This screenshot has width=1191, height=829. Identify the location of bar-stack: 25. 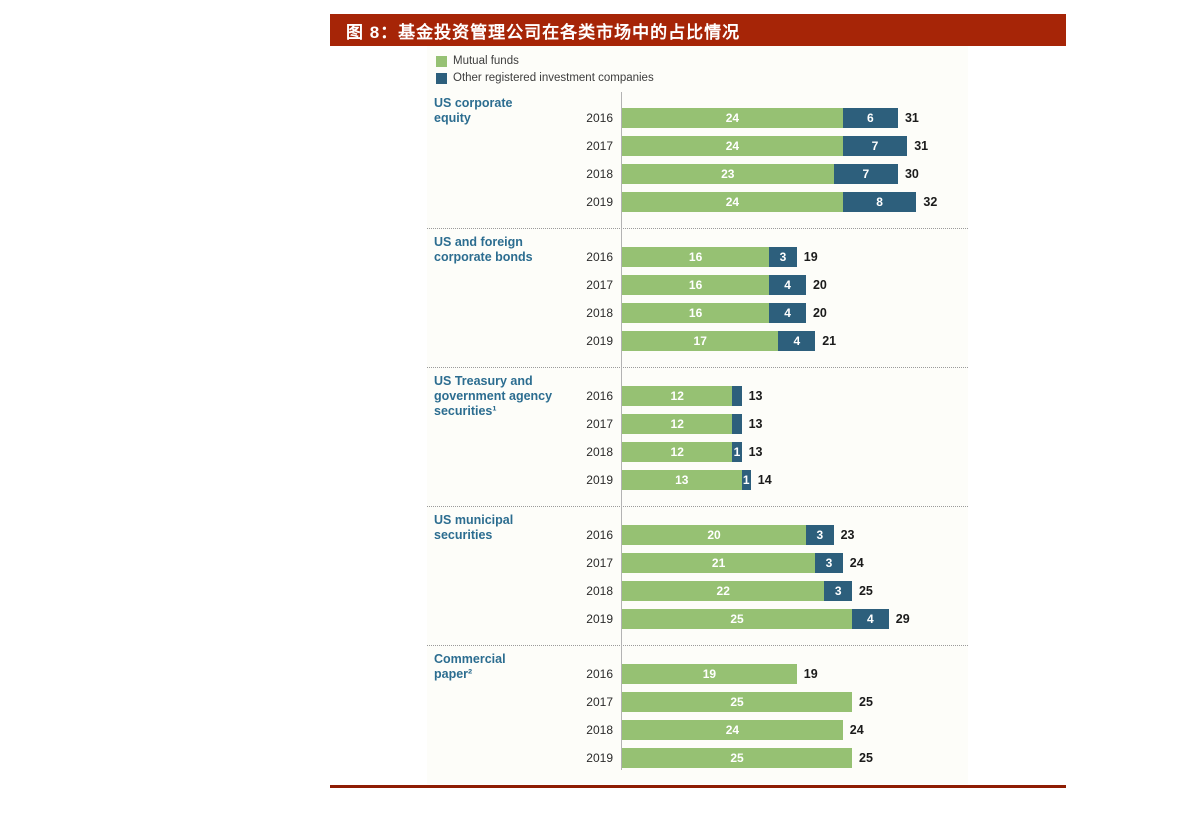
(737, 758).